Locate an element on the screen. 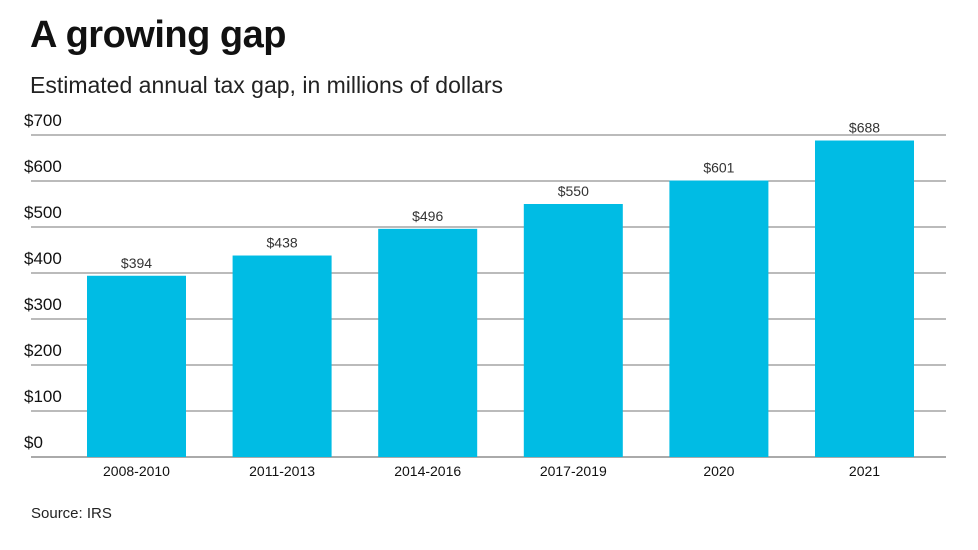 This screenshot has width=978, height=550. data-label: $601 is located at coordinates (718, 168).